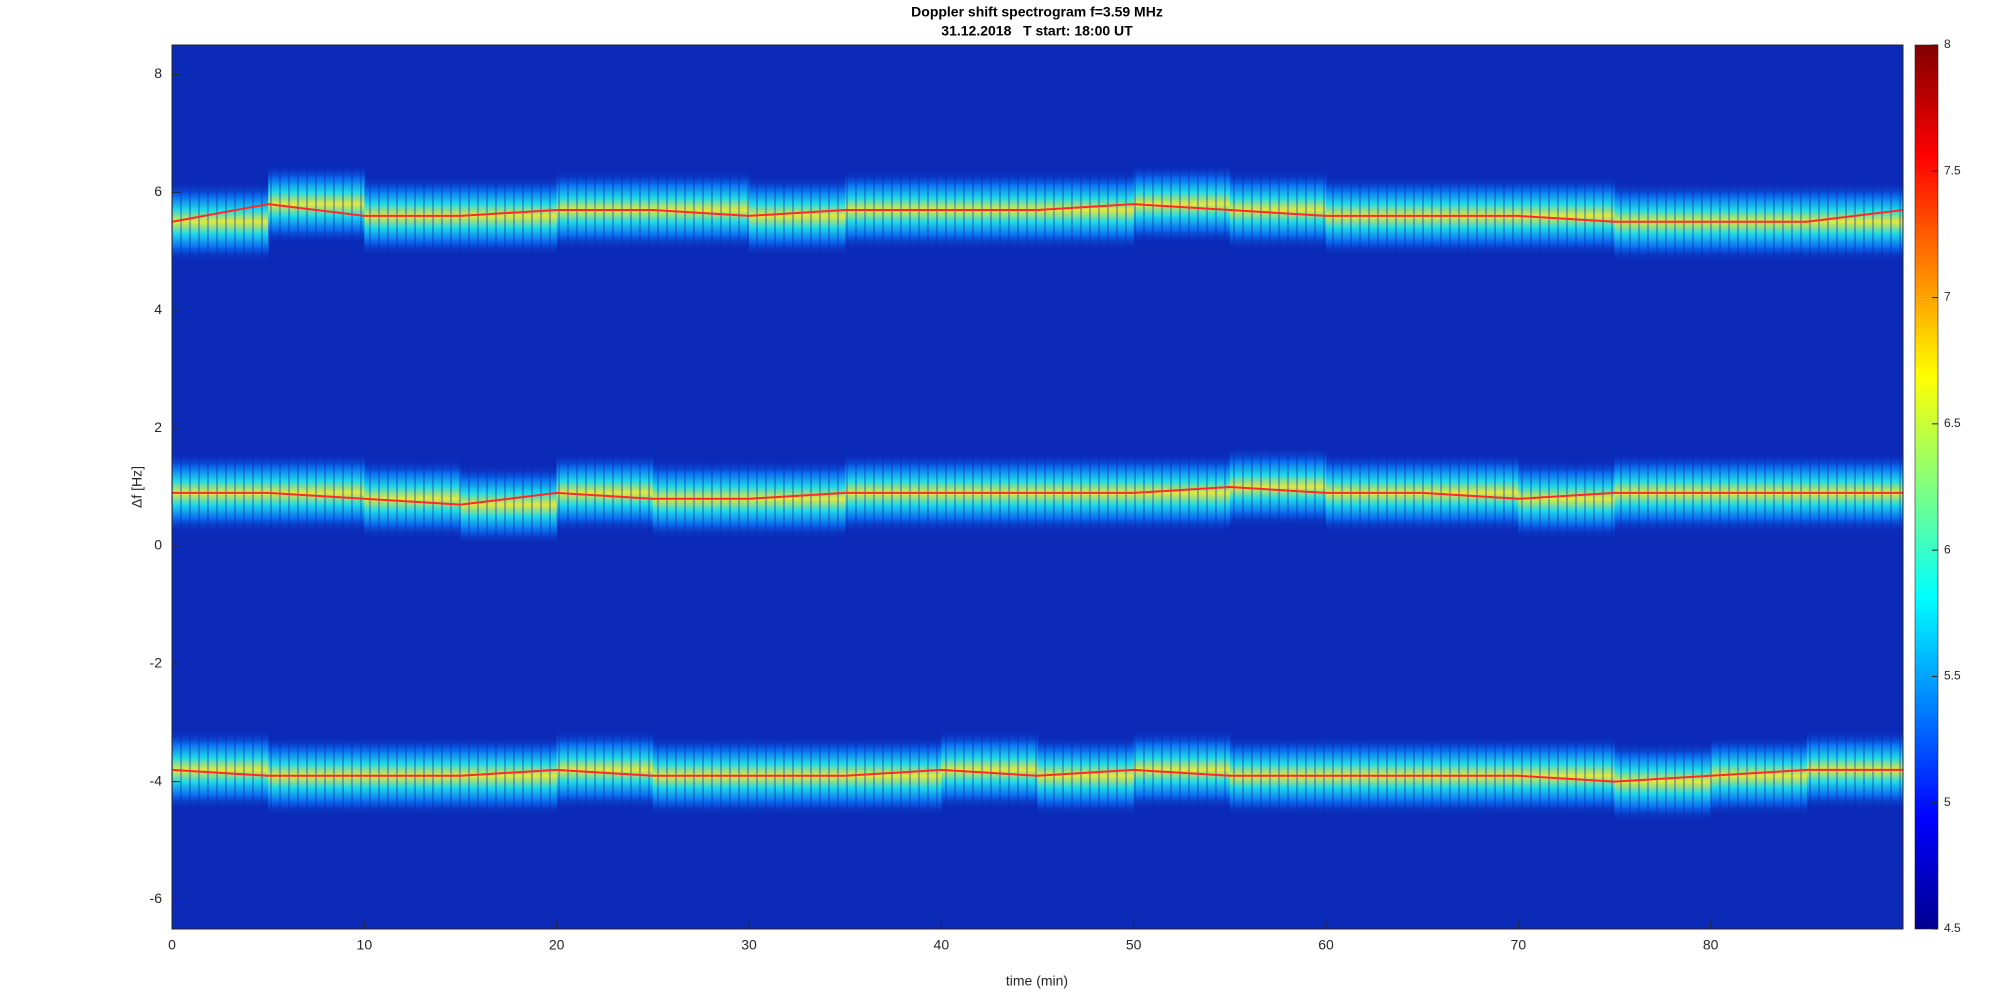 The width and height of the screenshot is (2000, 1003). What do you see at coordinates (158, 73) in the screenshot?
I see `y-tick-label: 8` at bounding box center [158, 73].